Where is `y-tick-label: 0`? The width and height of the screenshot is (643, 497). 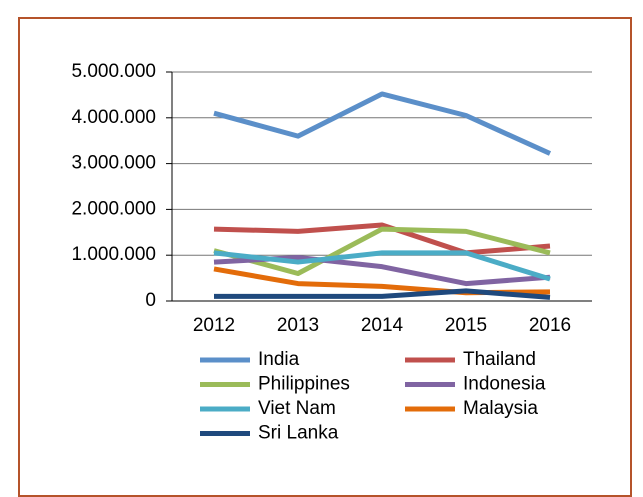
y-tick-label: 0 is located at coordinates (150, 300).